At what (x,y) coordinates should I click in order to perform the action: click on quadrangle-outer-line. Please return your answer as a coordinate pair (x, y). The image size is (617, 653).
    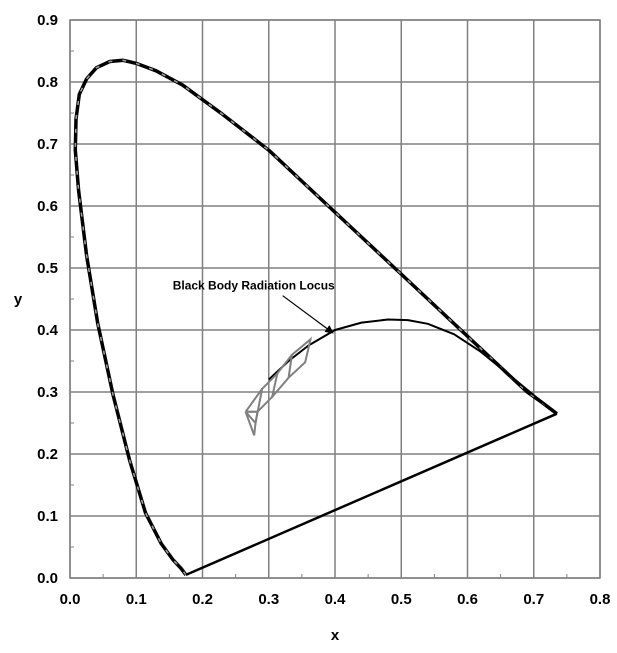
    Looking at the image, I should click on (278, 374).